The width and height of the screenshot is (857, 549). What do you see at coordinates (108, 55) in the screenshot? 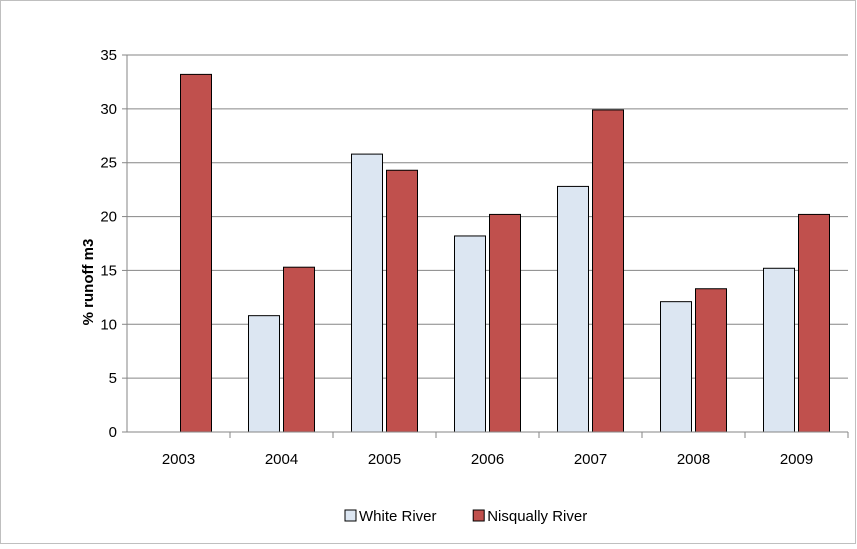
I see `y-tick-label: 35` at bounding box center [108, 55].